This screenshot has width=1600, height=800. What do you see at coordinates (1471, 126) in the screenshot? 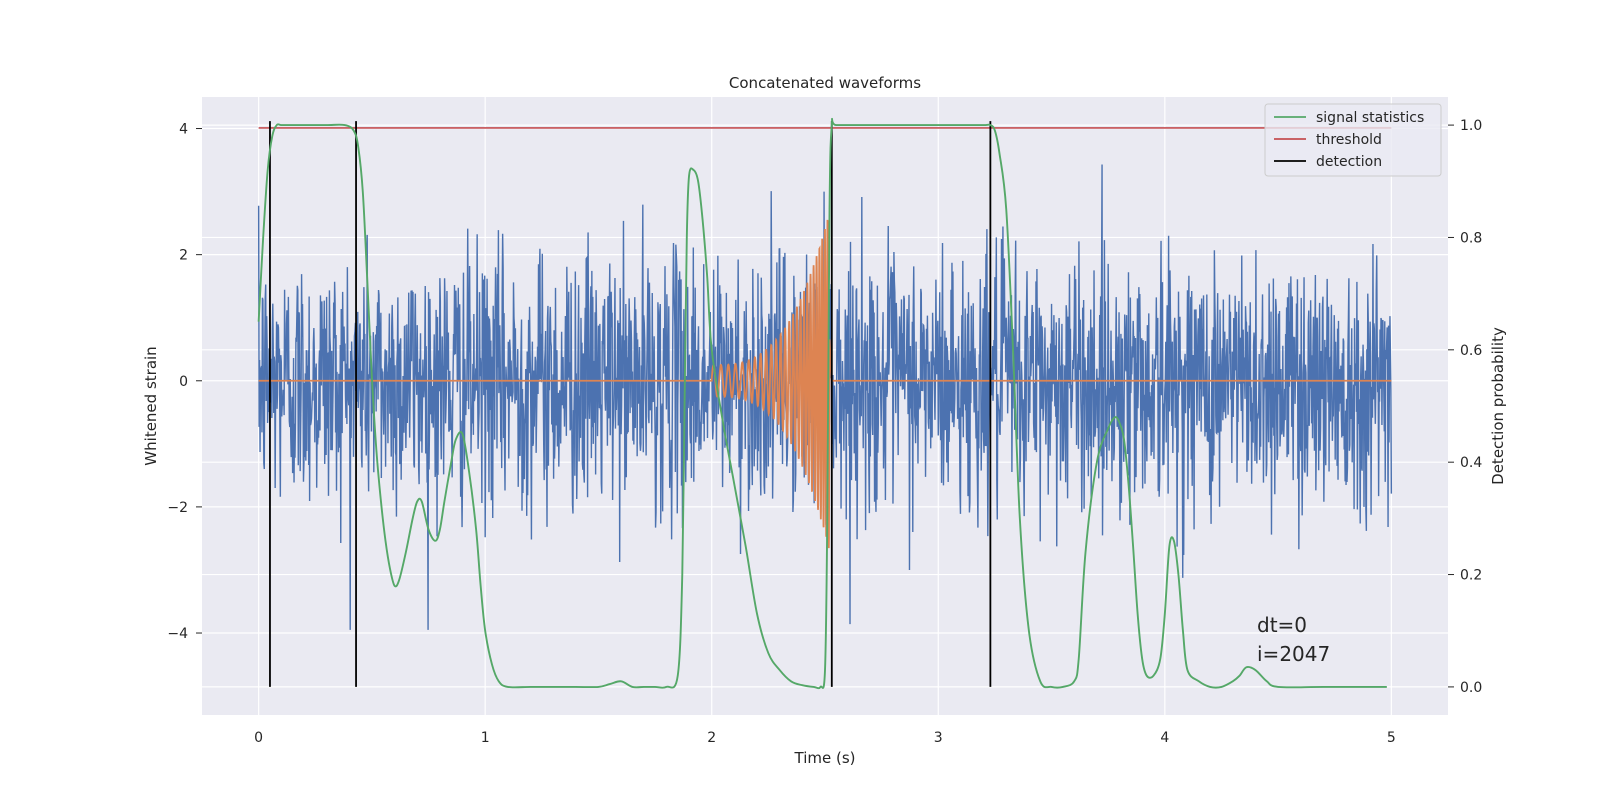
I see `y-tick-label-right: 1.0` at bounding box center [1471, 126].